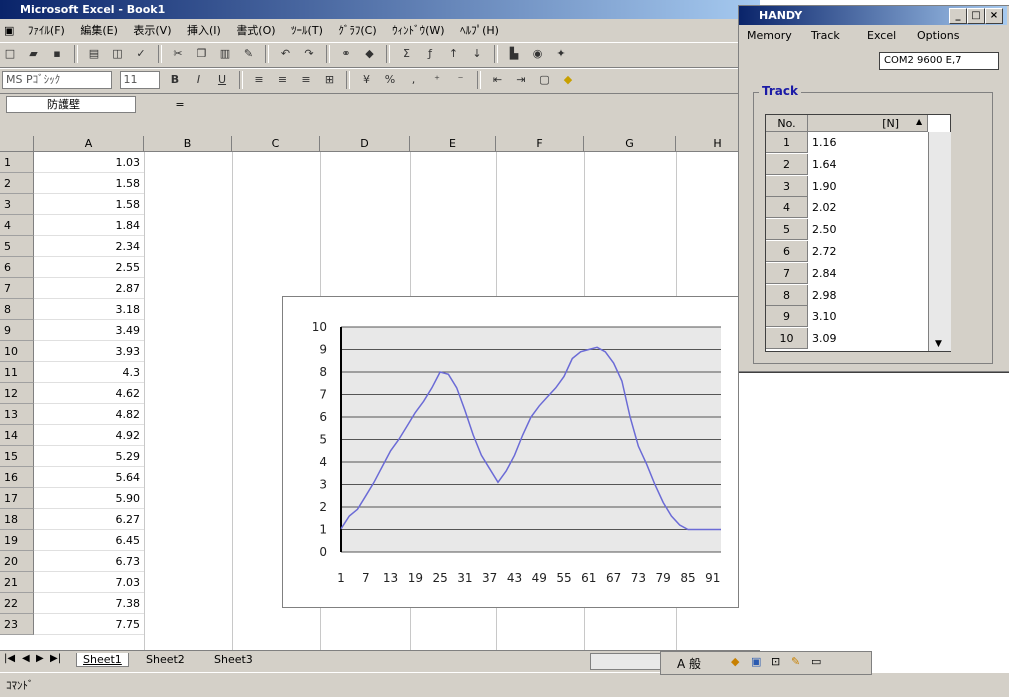 The height and width of the screenshot is (697, 1009). Describe the element at coordinates (17, 519) in the screenshot. I see `row-header: 18` at that location.